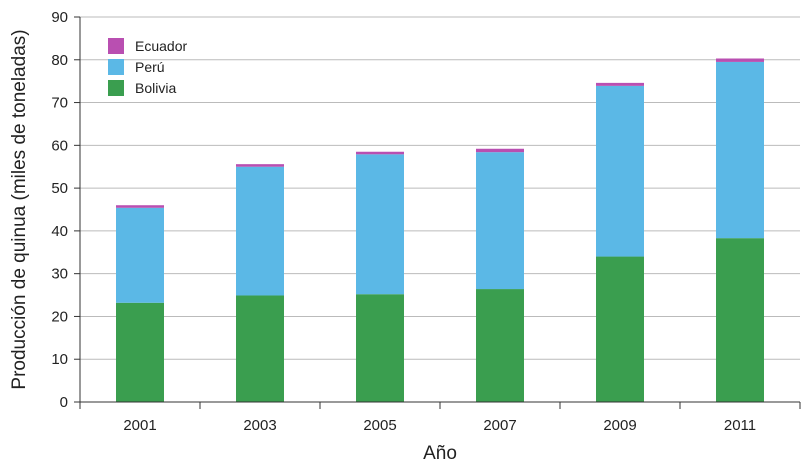 This screenshot has width=810, height=476. I want to click on bar-bolivia-2007, so click(500, 345).